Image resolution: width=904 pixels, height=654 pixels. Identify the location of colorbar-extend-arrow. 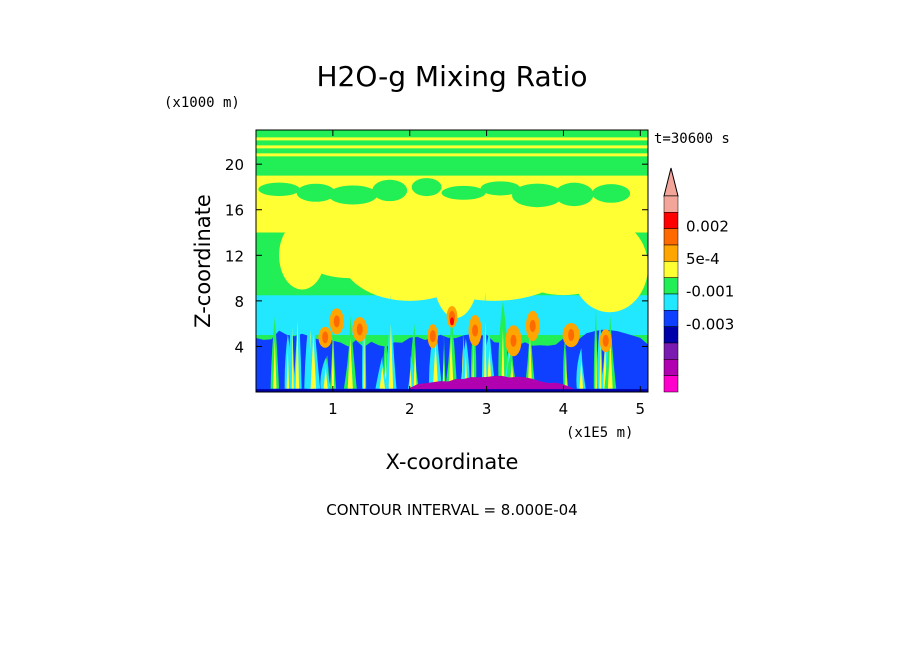
(671, 182).